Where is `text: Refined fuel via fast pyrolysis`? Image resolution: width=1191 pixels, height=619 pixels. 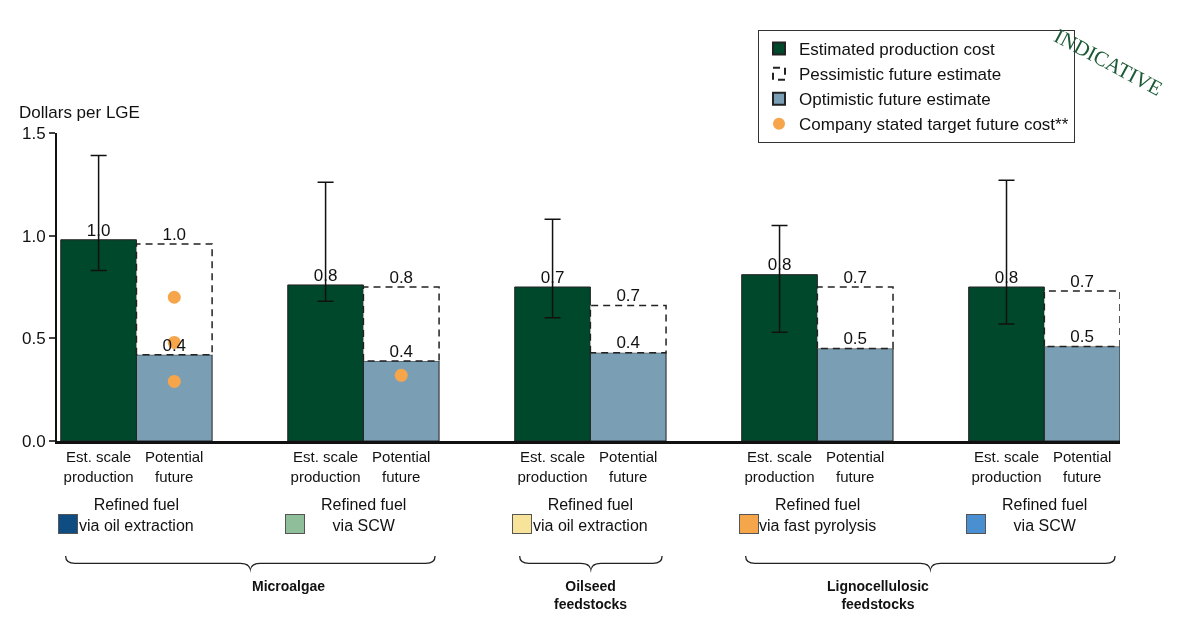 text: Refined fuel via fast pyrolysis is located at coordinates (818, 515).